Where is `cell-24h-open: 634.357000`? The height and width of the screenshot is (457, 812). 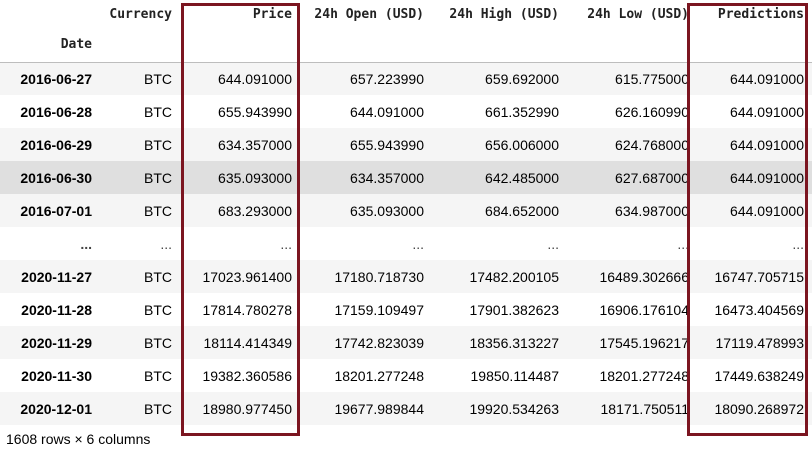 cell-24h-open: 634.357000 is located at coordinates (387, 177).